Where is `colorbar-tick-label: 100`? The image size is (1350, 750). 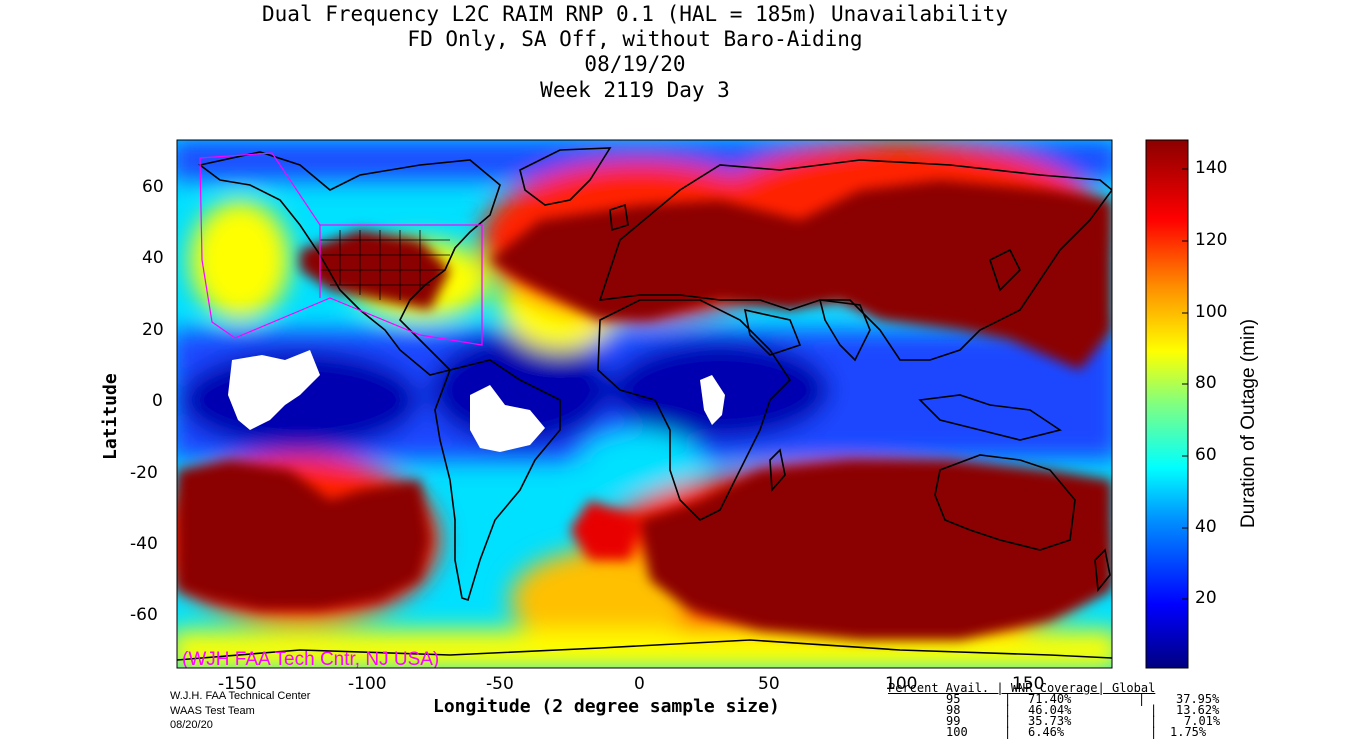 colorbar-tick-label: 100 is located at coordinates (1211, 312).